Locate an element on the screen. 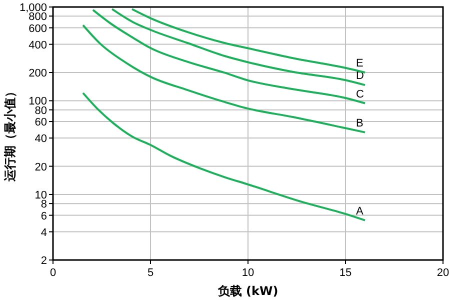  y-tick-label: 1,000 is located at coordinates (33, 8).